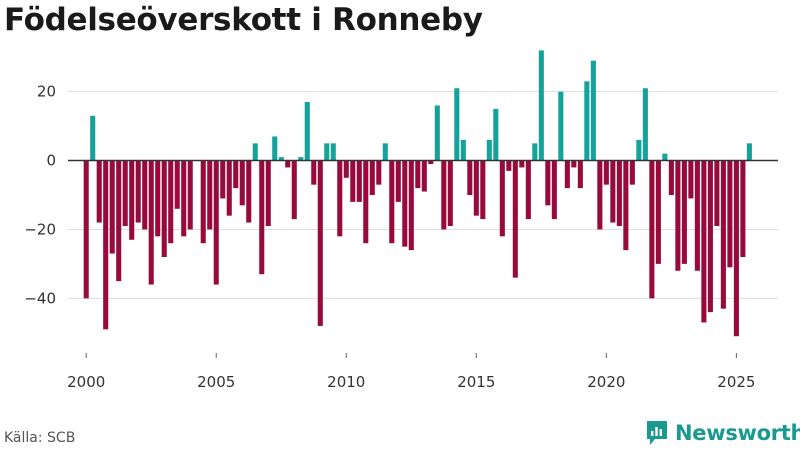  Describe the element at coordinates (86, 382) in the screenshot. I see `x-tick-label: 2000` at that location.